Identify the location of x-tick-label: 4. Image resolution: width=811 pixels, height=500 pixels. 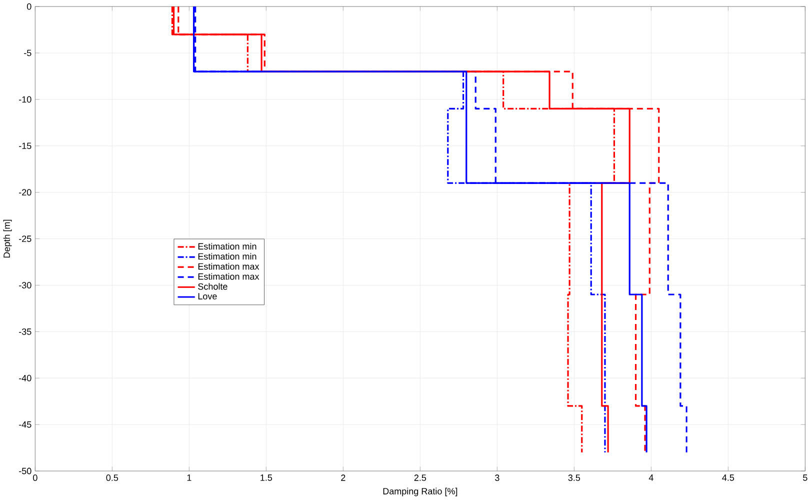
(651, 477).